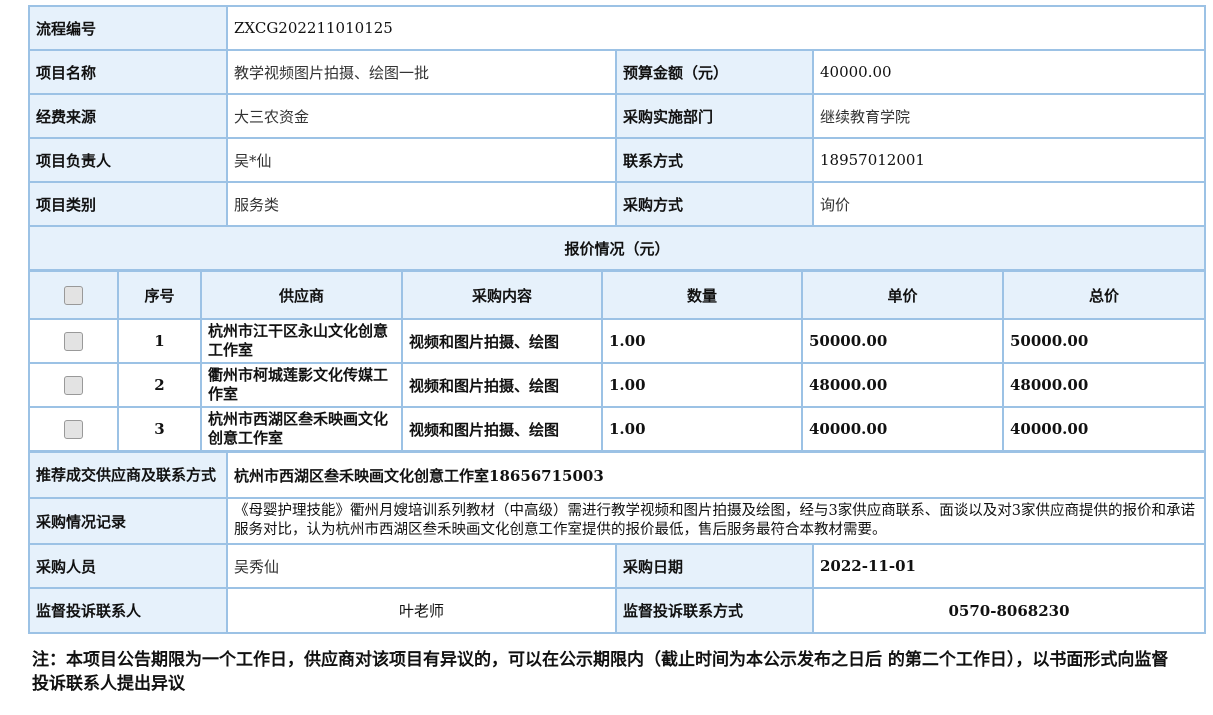 This screenshot has width=1213, height=715. What do you see at coordinates (902, 429) in the screenshot?
I see `price: 40000.00` at bounding box center [902, 429].